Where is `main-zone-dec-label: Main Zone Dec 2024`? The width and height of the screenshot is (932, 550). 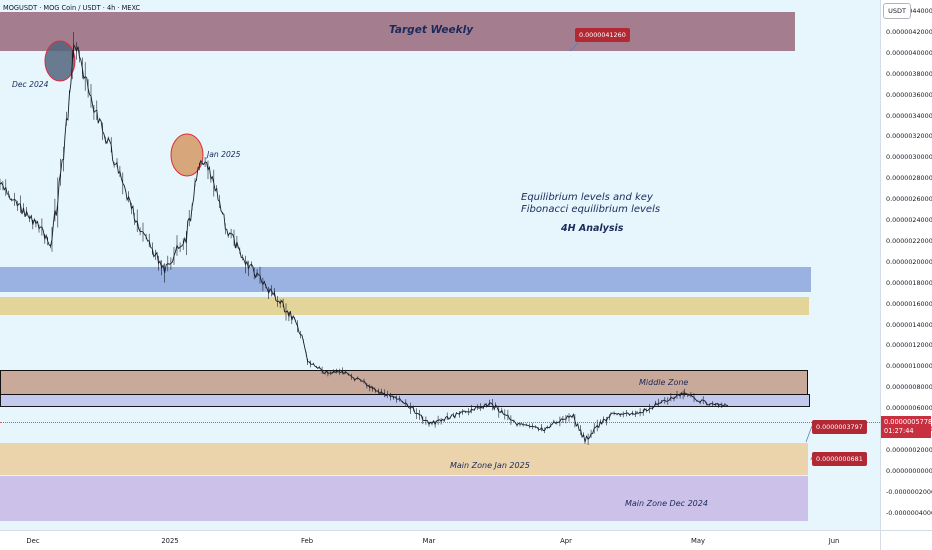 main-zone-dec-label: Main Zone Dec 2024 is located at coordinates (666, 503).